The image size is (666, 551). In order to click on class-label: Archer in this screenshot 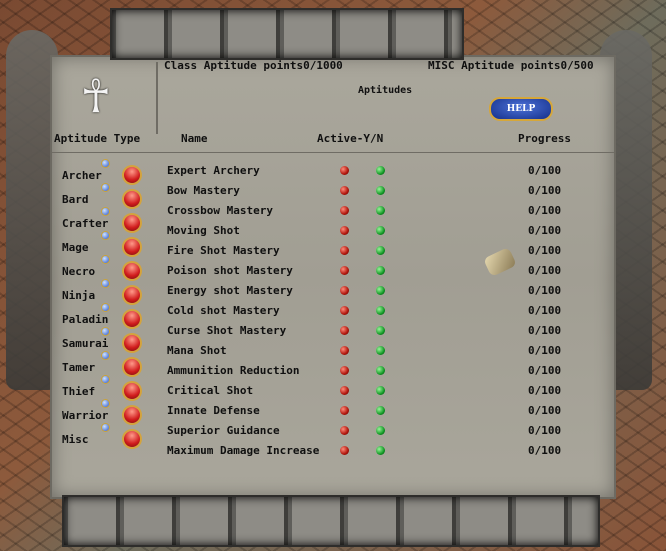, I will do `click(82, 175)`.